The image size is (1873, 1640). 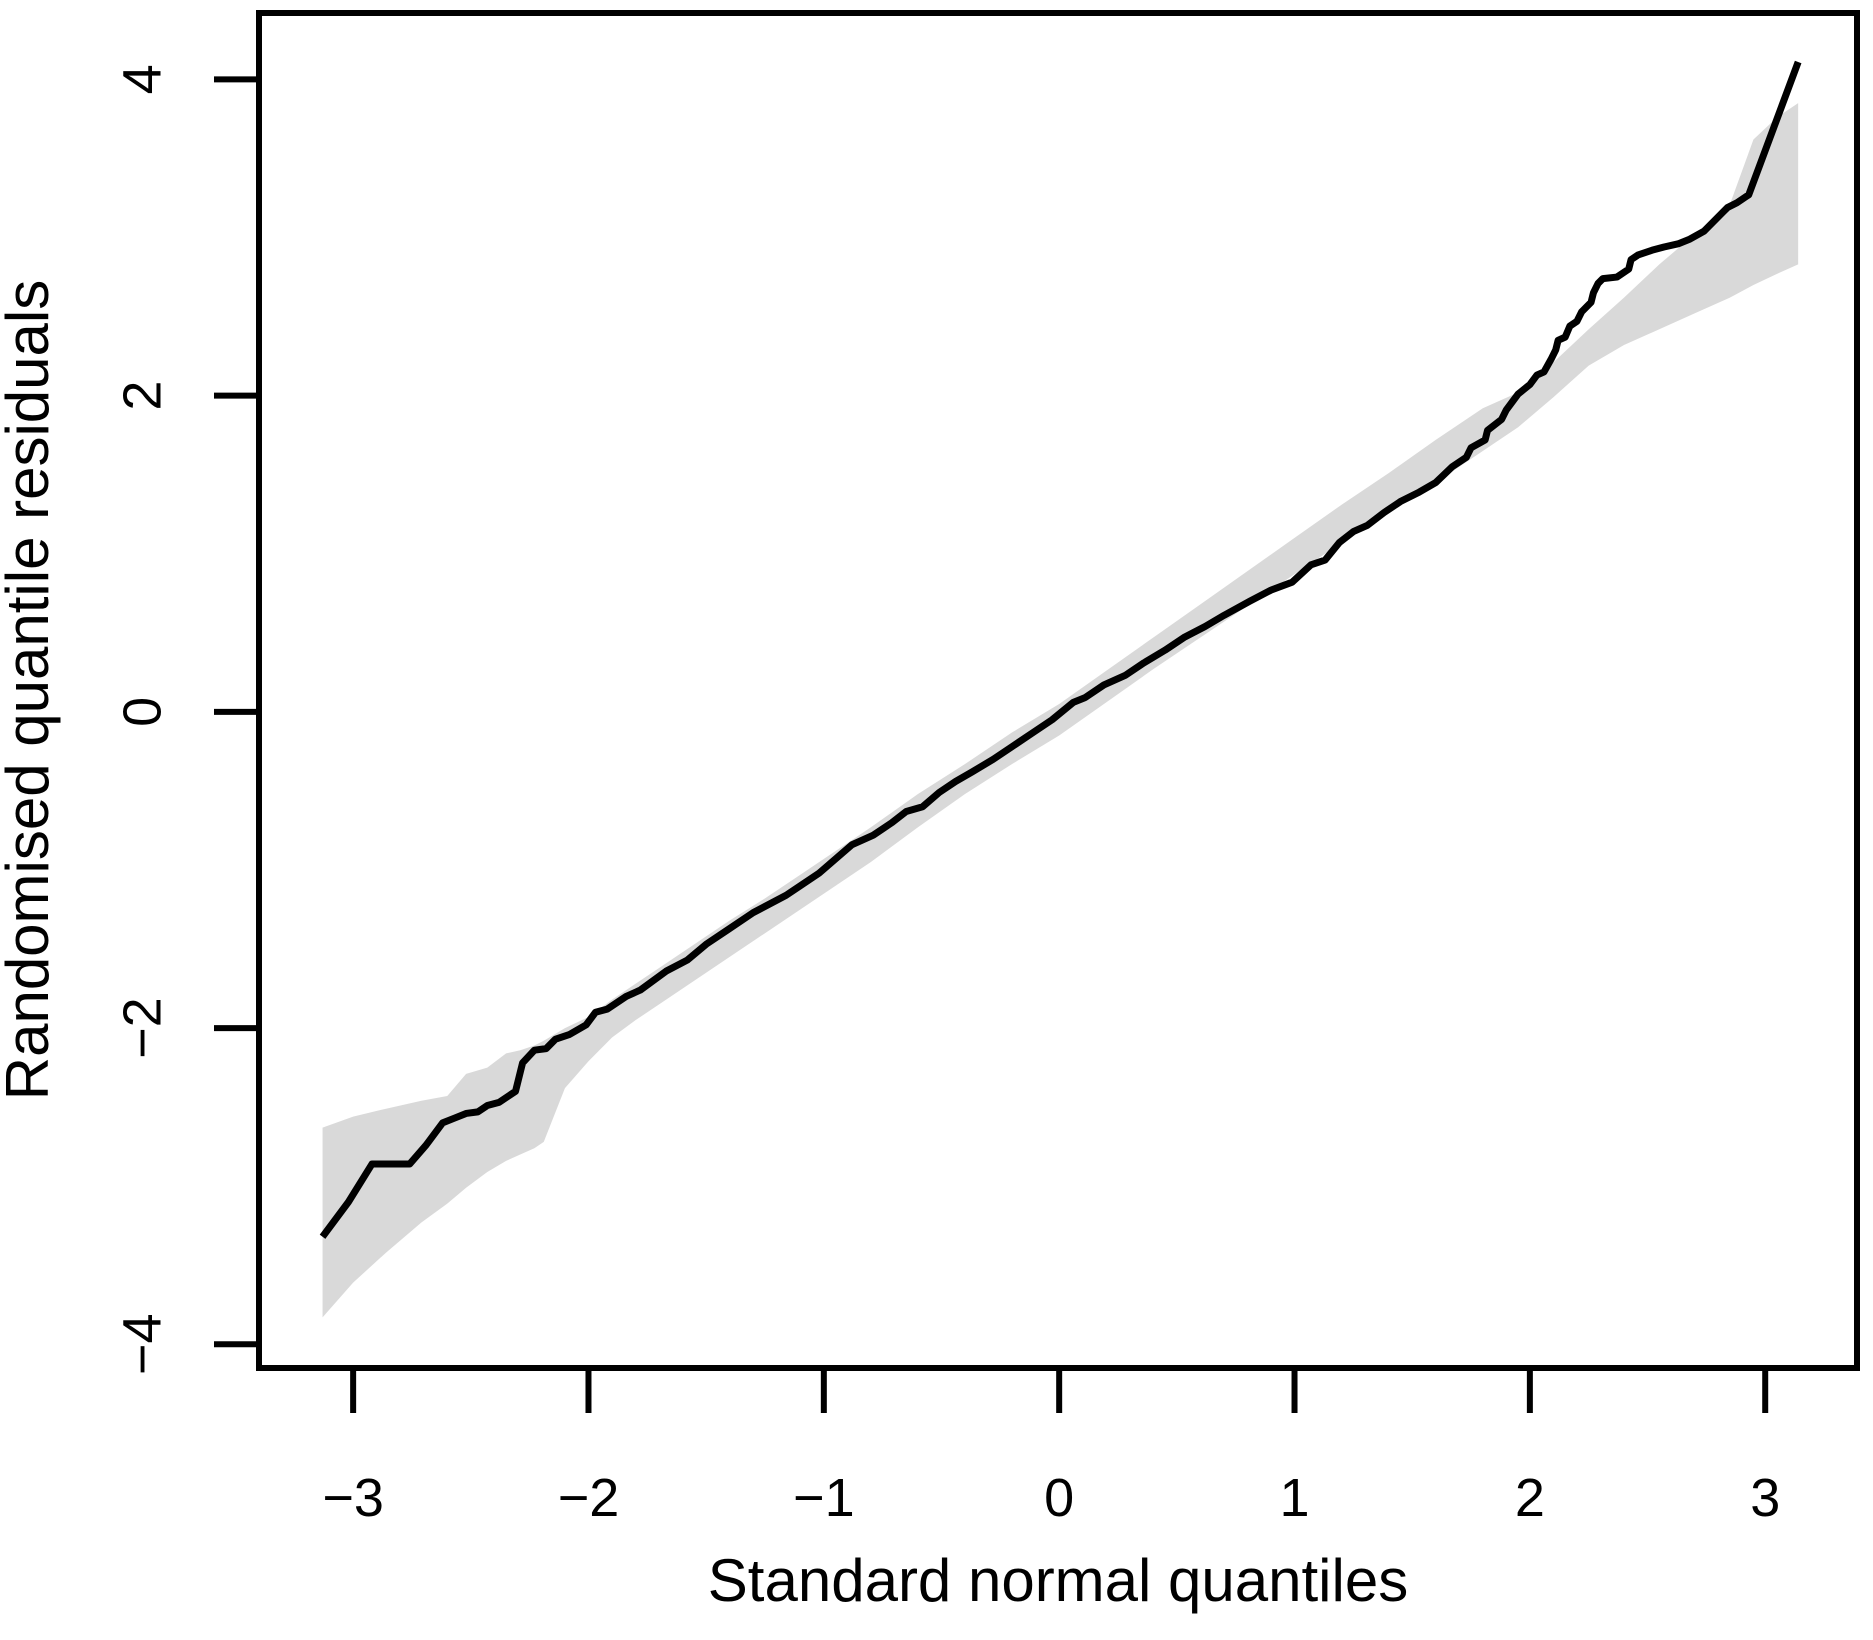 What do you see at coordinates (142, 396) in the screenshot?
I see `y-tick-label: 2` at bounding box center [142, 396].